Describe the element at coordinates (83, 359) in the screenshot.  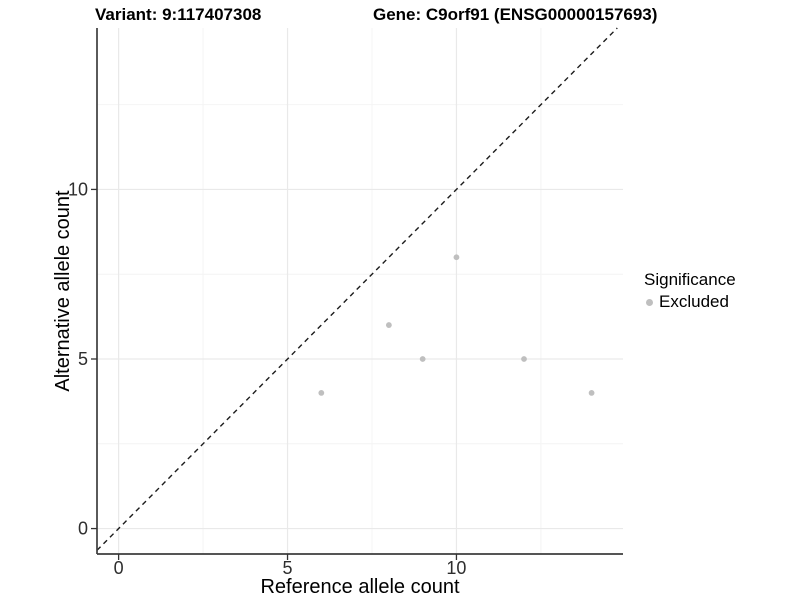
I see `y-tick-label: 5` at that location.